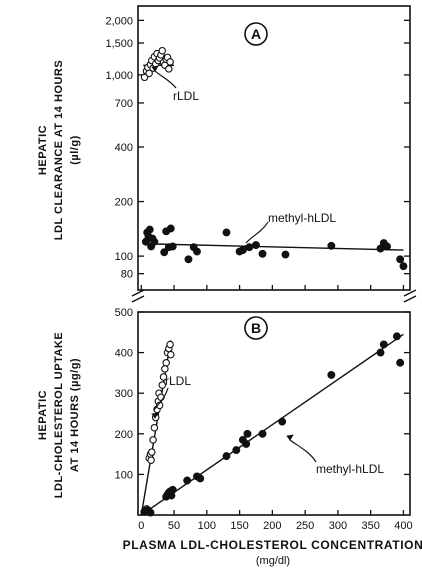  I want to click on panel-a-ylabel-line3: (µl/g), so click(75, 150).